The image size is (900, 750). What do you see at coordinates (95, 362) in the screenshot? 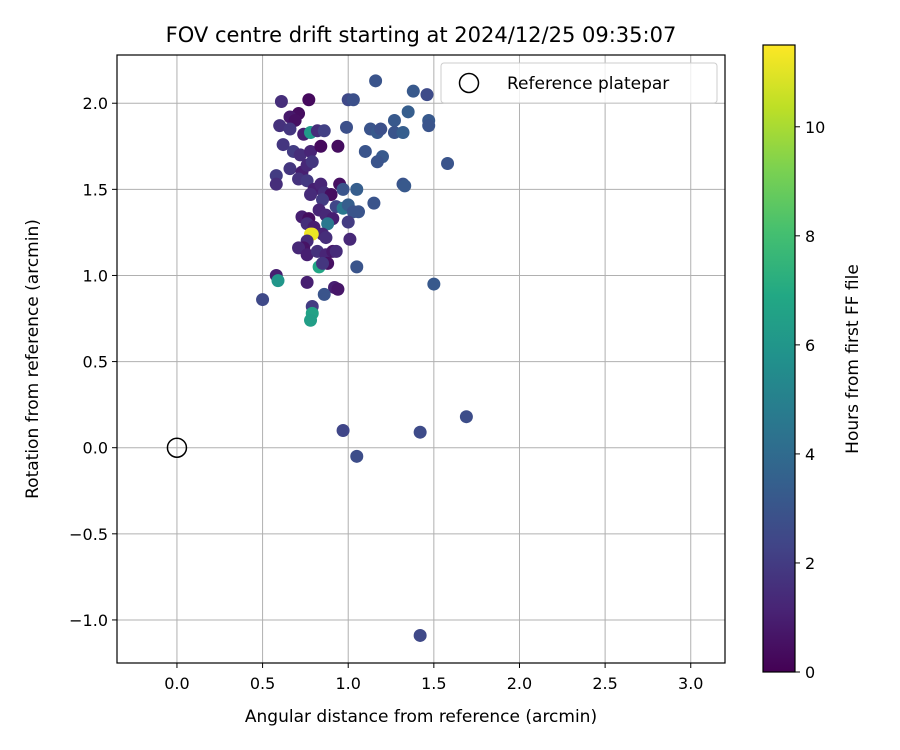
I see `y-tick-label: 0.5` at bounding box center [95, 362].